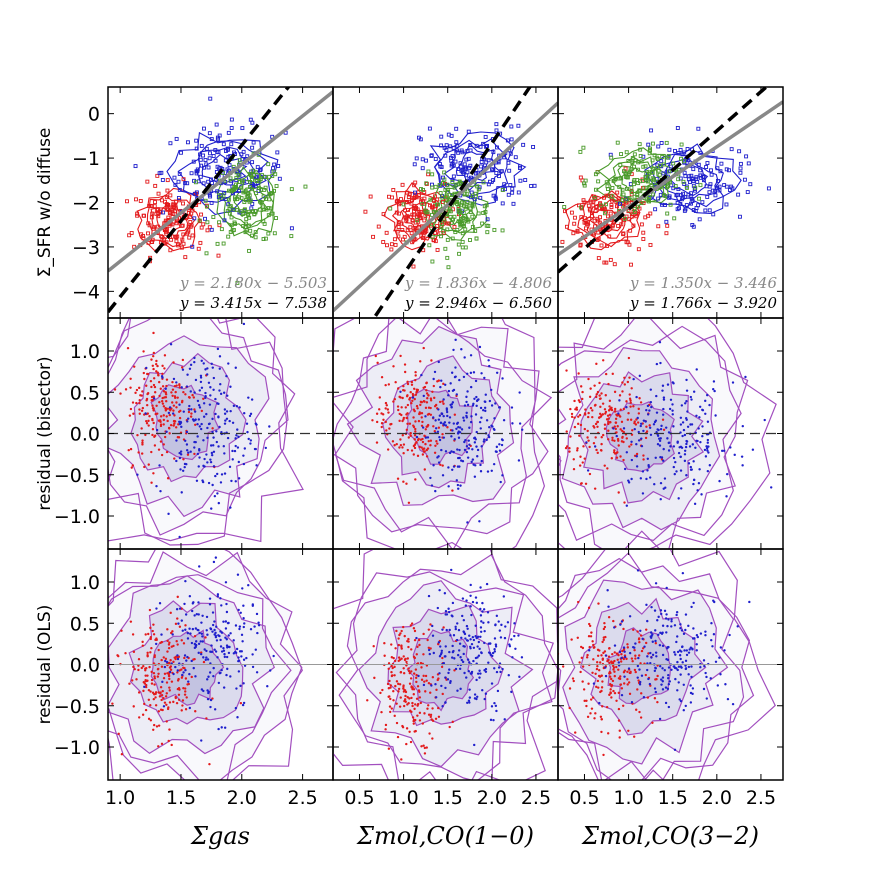 This screenshot has height=872, width=872. What do you see at coordinates (637, 180) in the screenshot?
I see `contour-green` at bounding box center [637, 180].